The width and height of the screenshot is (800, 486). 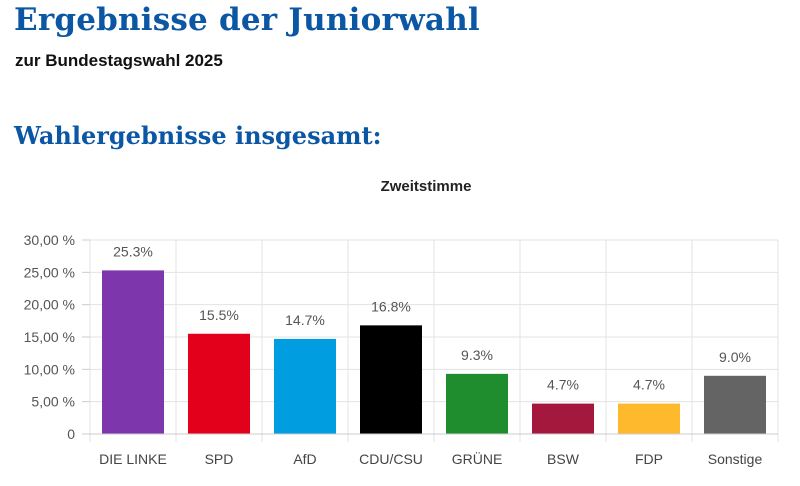 I want to click on bar-sonstige, so click(x=735, y=404).